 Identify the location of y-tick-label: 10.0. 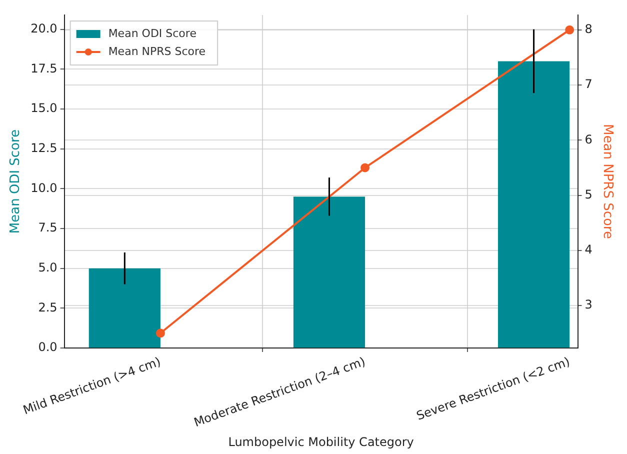
(44, 187).